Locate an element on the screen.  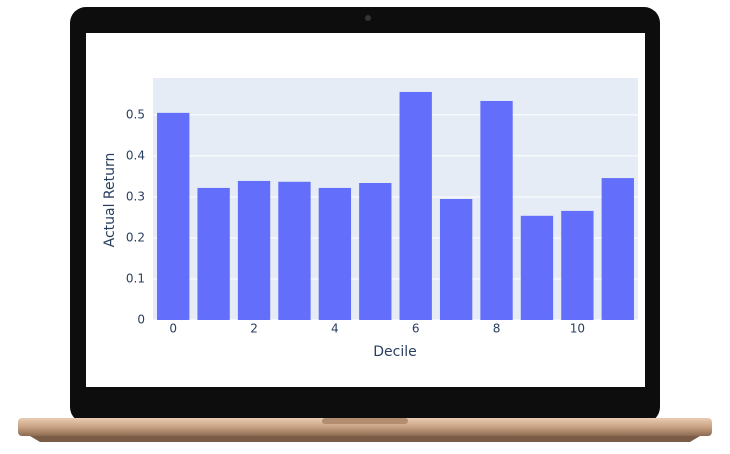
camera is located at coordinates (368, 18).